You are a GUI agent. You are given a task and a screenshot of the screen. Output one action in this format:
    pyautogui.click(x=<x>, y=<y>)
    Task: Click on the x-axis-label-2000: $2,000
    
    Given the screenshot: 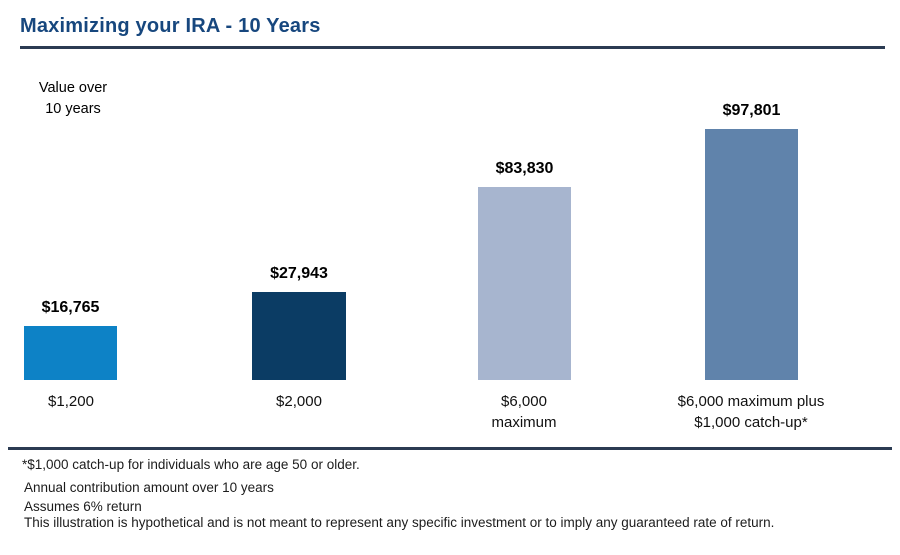 What is the action you would take?
    pyautogui.click(x=299, y=401)
    